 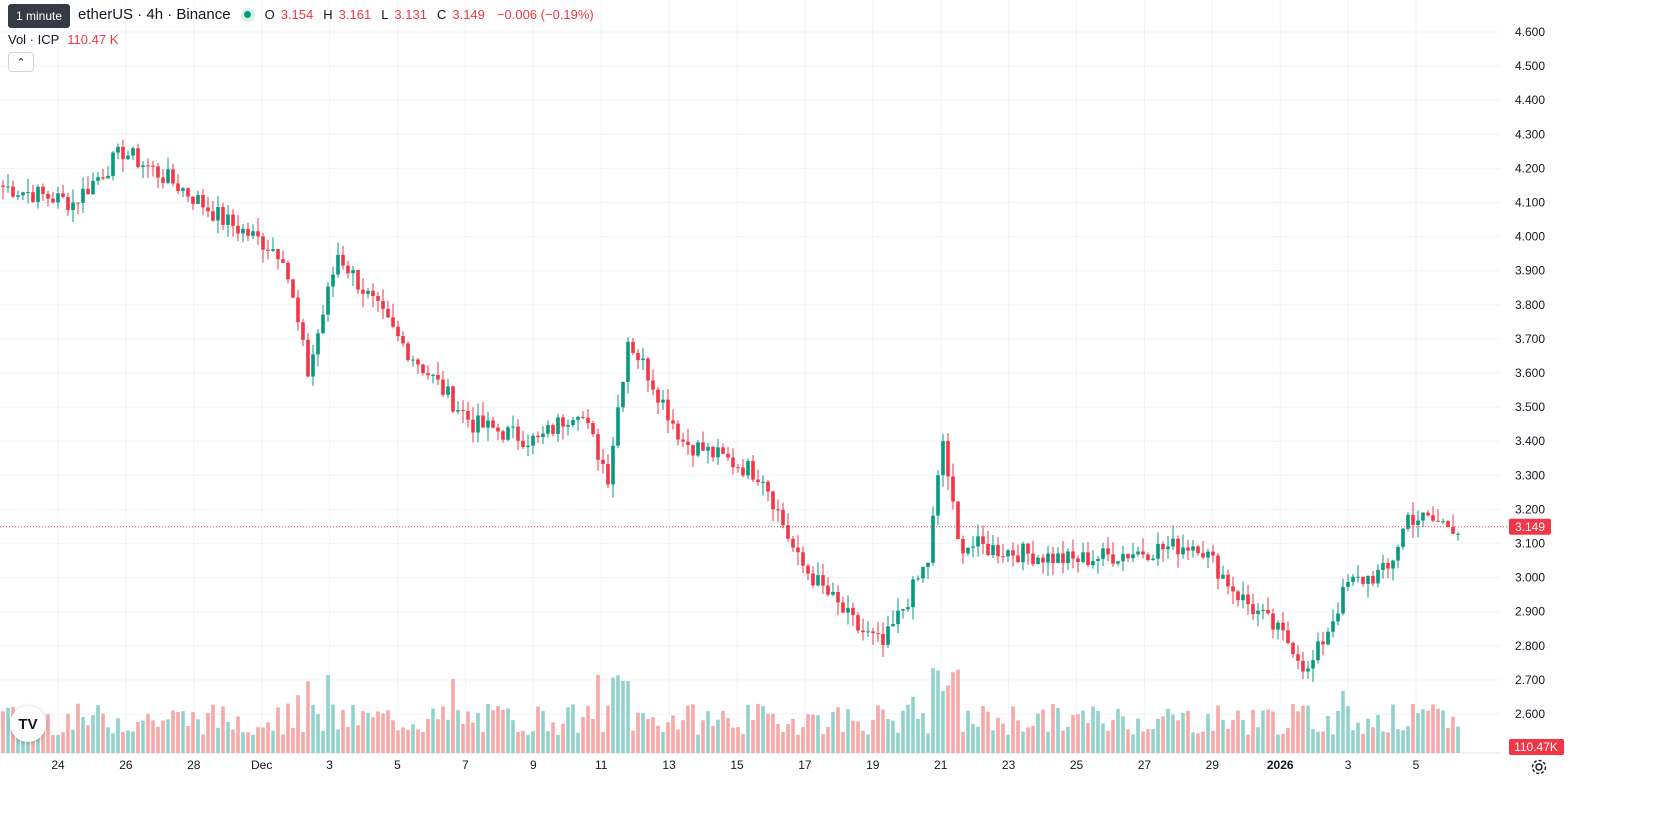 I want to click on x-tick-label: 19, so click(x=873, y=765).